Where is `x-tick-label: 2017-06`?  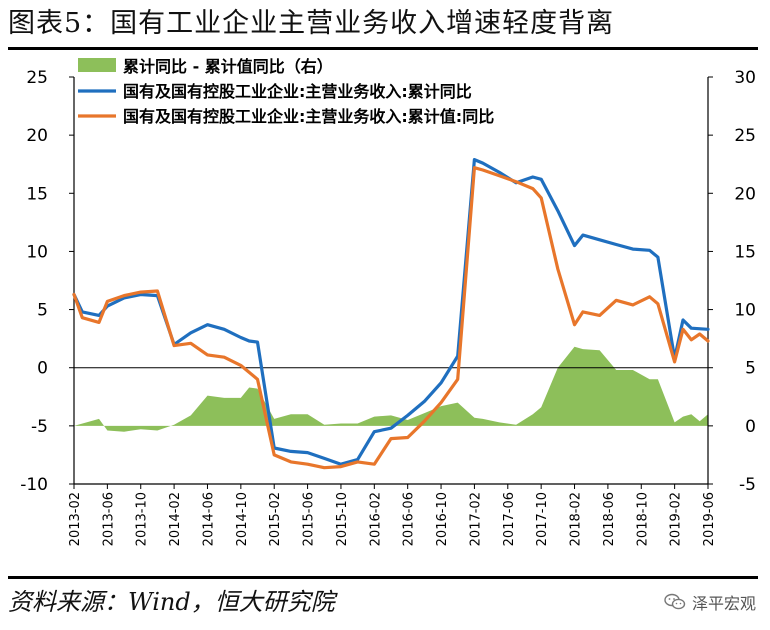
x-tick-label: 2017-06 is located at coordinates (509, 519).